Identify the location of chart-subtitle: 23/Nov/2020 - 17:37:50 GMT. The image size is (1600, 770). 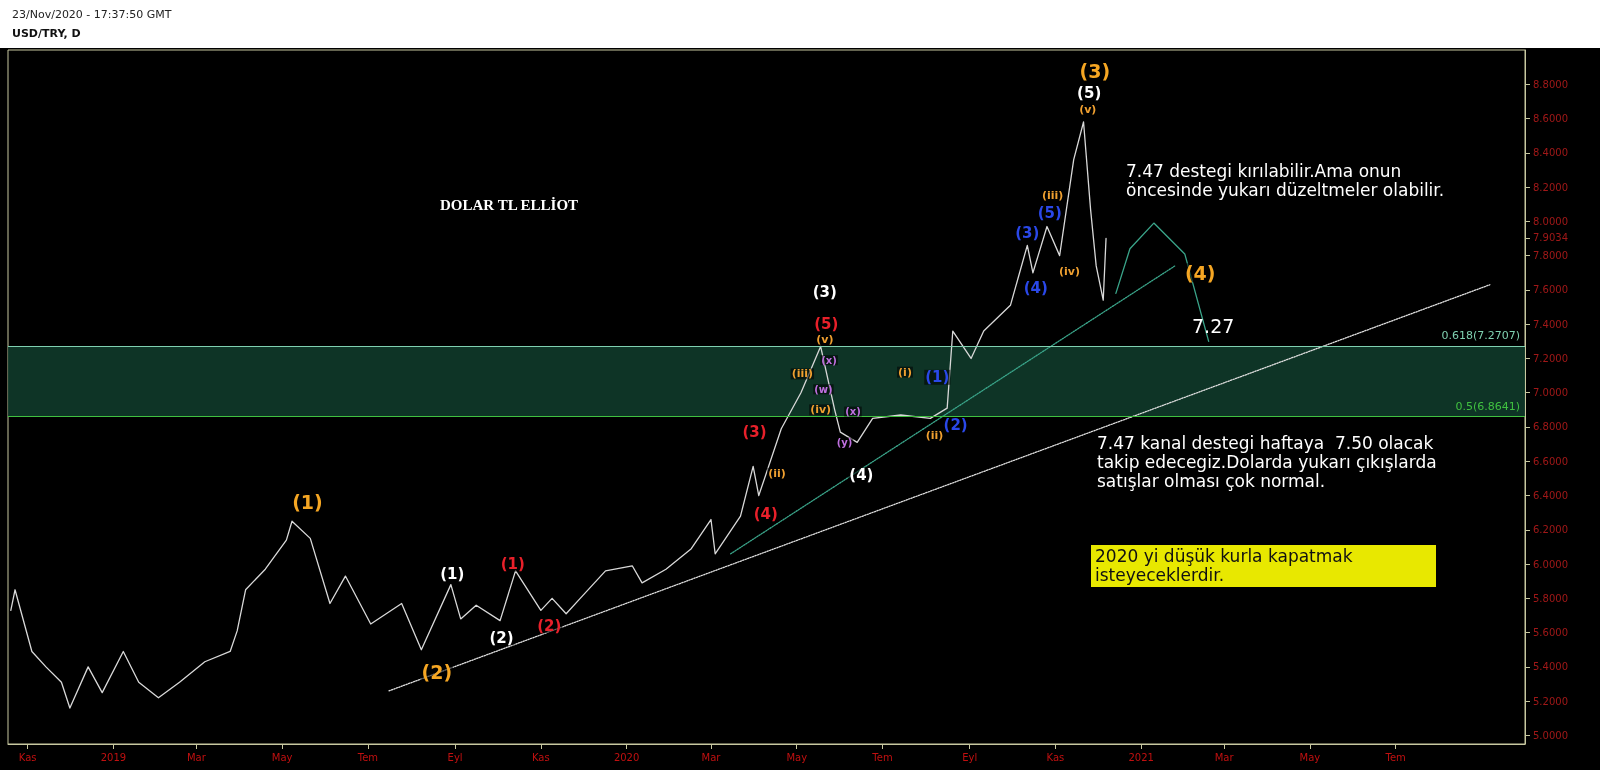
(92, 14).